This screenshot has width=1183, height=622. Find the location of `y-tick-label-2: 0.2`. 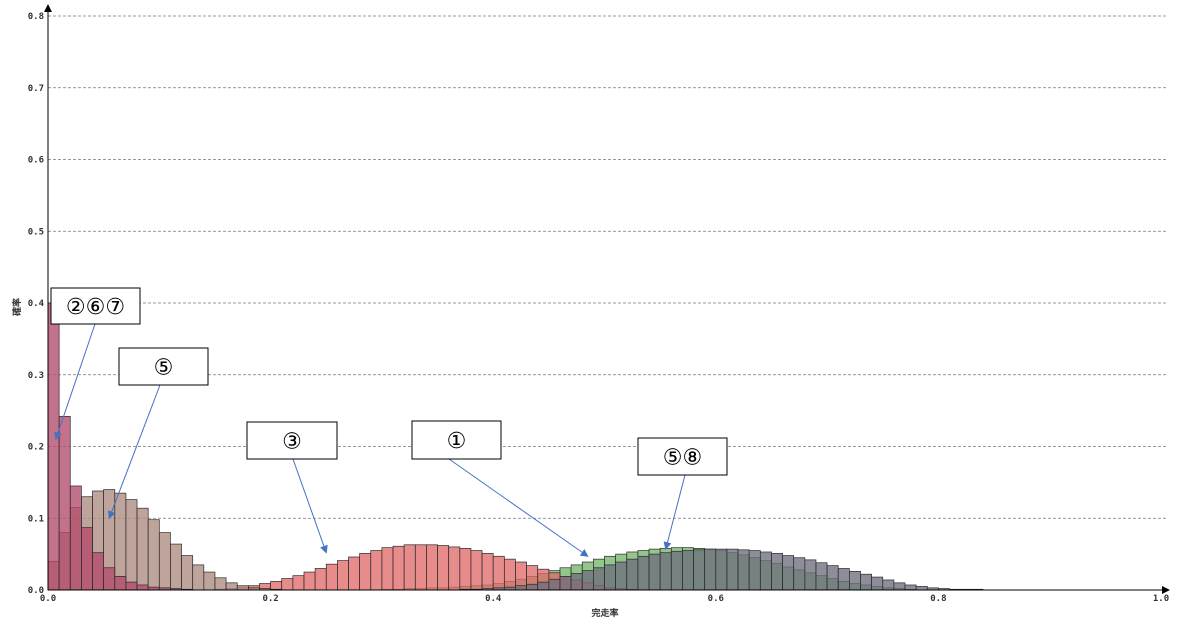

y-tick-label-2: 0.2 is located at coordinates (36, 448).